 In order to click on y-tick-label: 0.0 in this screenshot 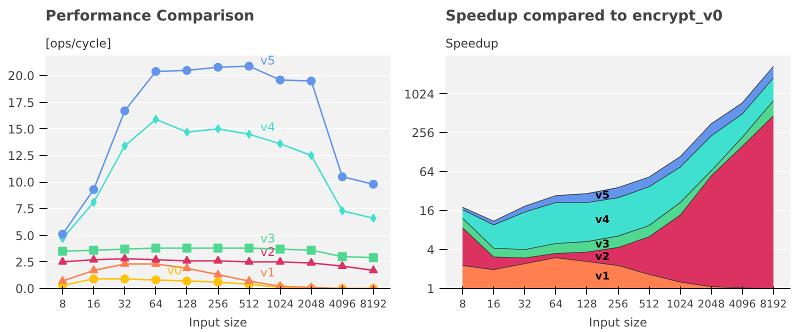, I will do `click(25, 289)`.